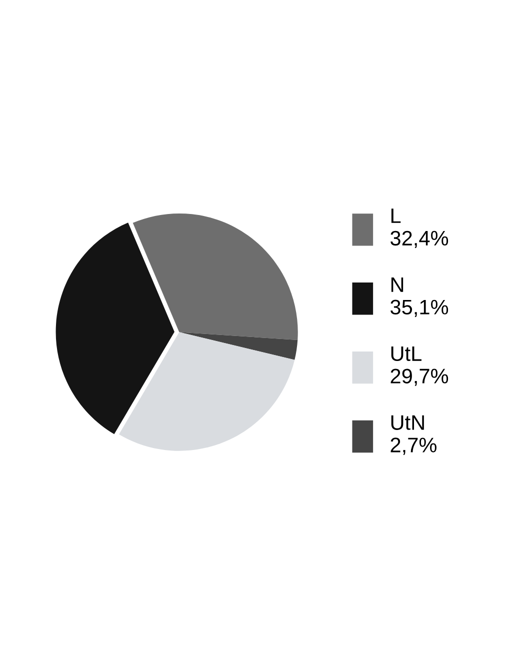 This screenshot has height=645, width=512. I want to click on legend-label: UtL, so click(406, 354).